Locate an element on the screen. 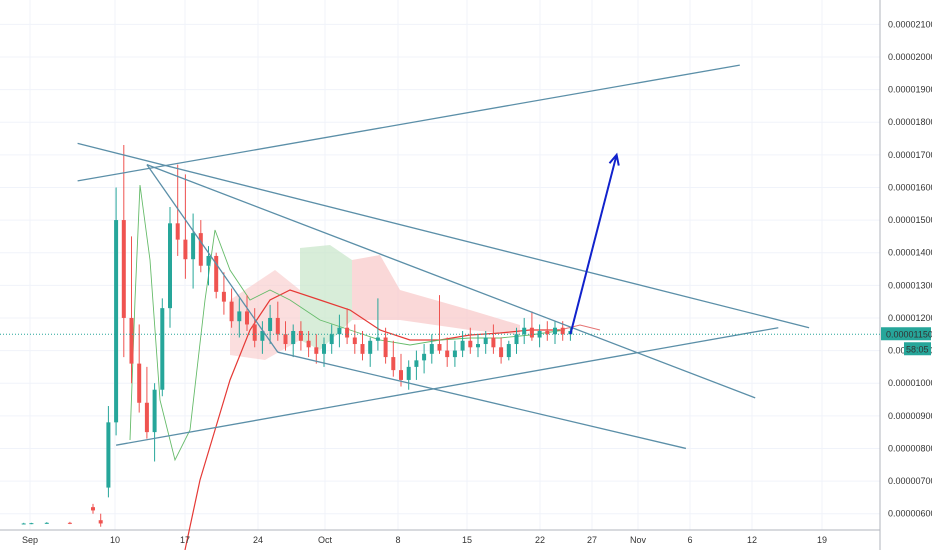 The width and height of the screenshot is (932, 550). leading-span-line is located at coordinates (580, 327).